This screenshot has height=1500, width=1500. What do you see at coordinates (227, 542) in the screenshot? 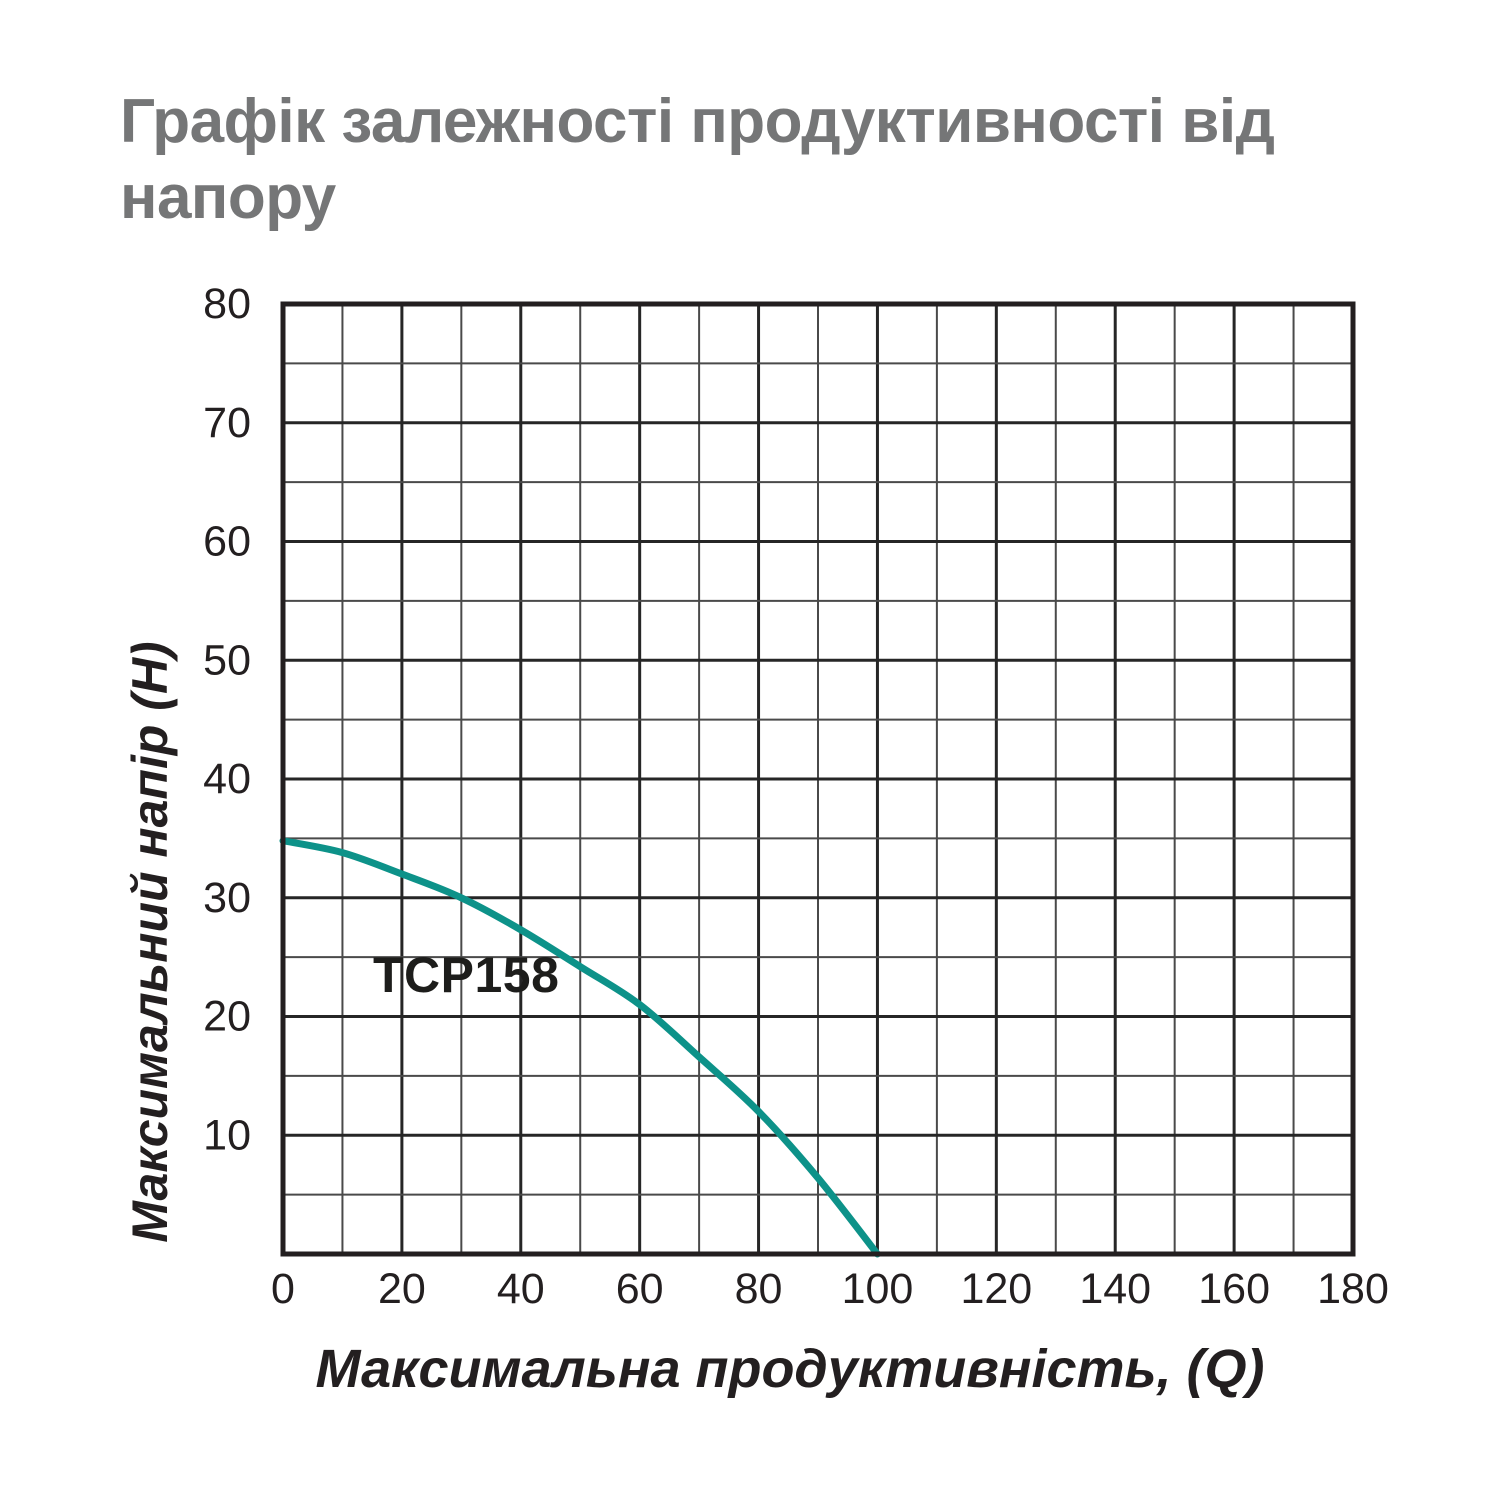
I see `y-tick-label: 60` at bounding box center [227, 542].